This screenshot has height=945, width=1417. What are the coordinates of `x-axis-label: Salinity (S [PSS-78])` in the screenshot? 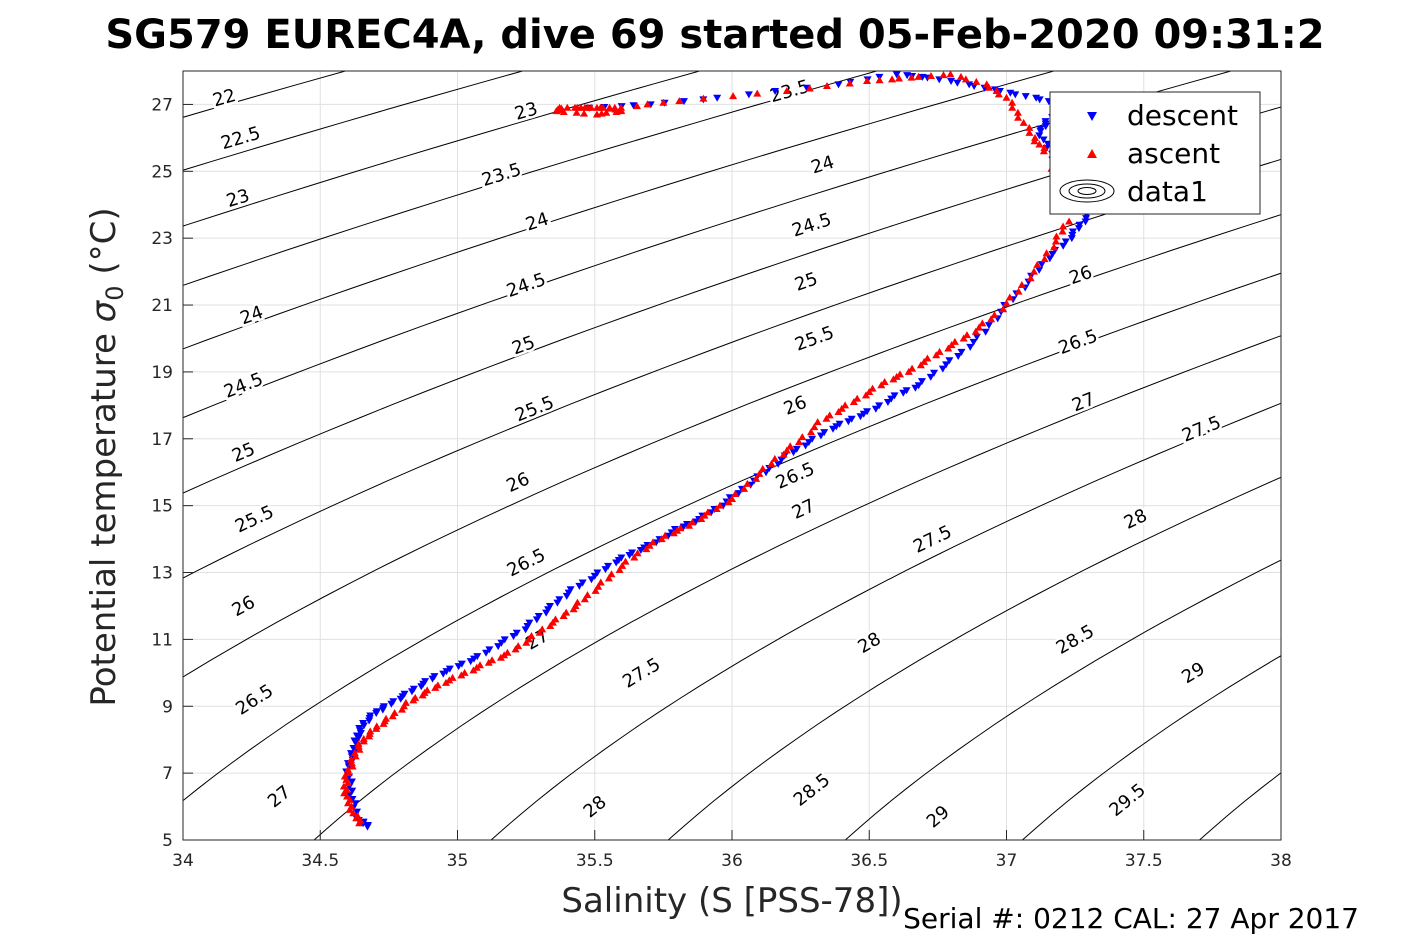 It's located at (731, 901).